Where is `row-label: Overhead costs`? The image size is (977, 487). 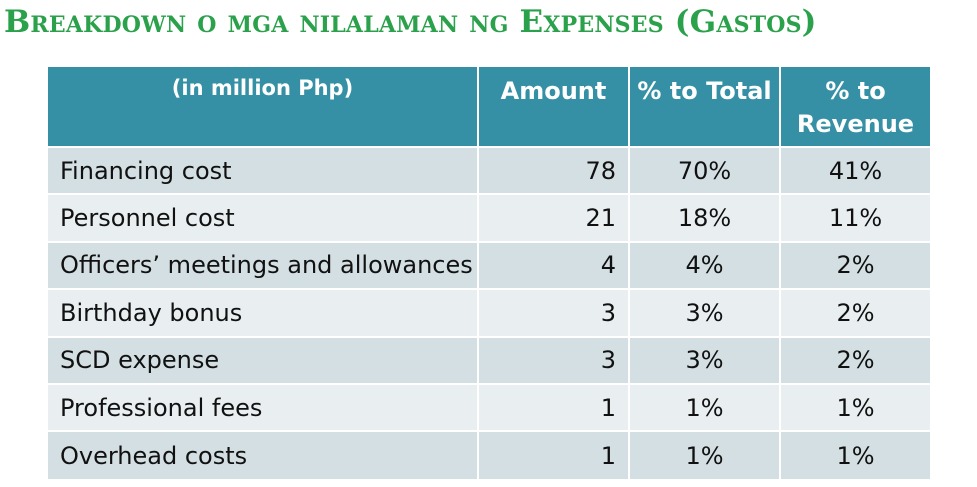
row-label: Overhead costs is located at coordinates (263, 454).